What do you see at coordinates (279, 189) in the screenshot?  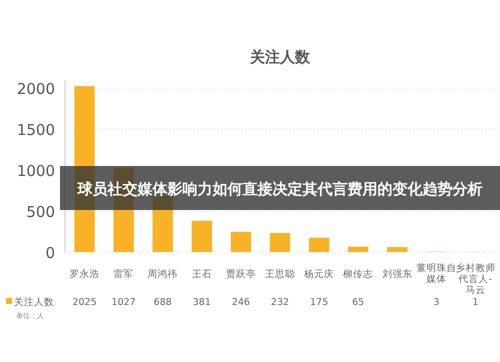 I see `annotation: 球员社交媒体影响力如何直接决定其代言费用的变化趋势分析` at bounding box center [279, 189].